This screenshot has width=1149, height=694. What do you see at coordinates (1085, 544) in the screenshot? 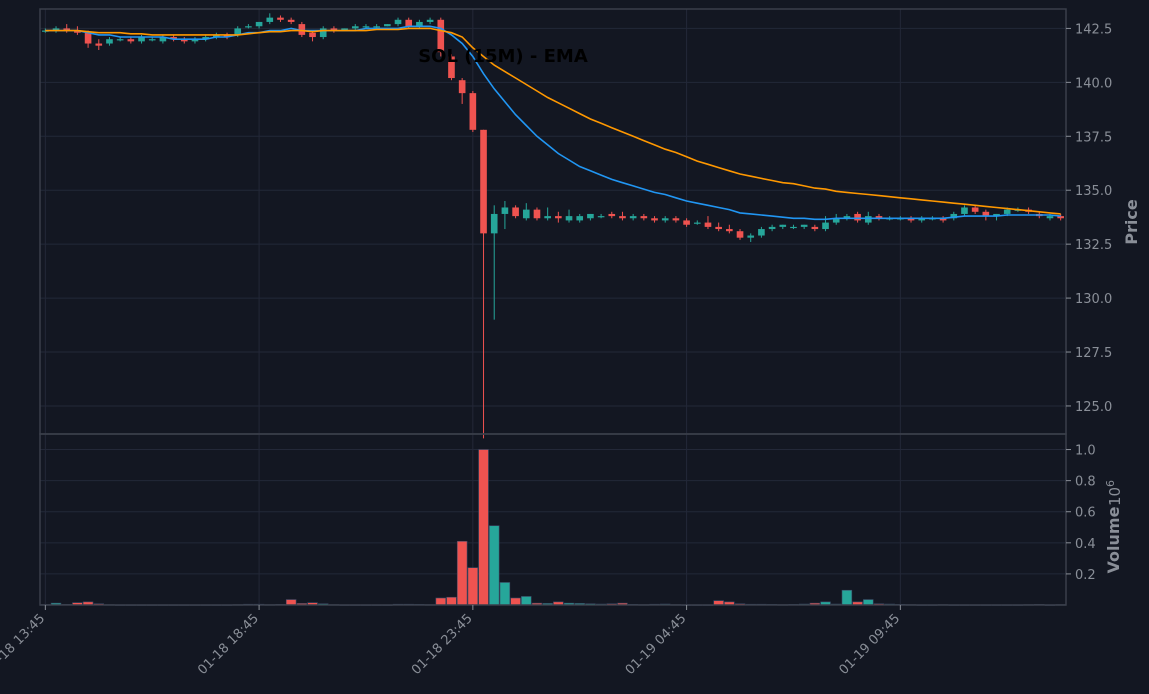
I see `volume-tick-label: 0.4` at bounding box center [1085, 544].